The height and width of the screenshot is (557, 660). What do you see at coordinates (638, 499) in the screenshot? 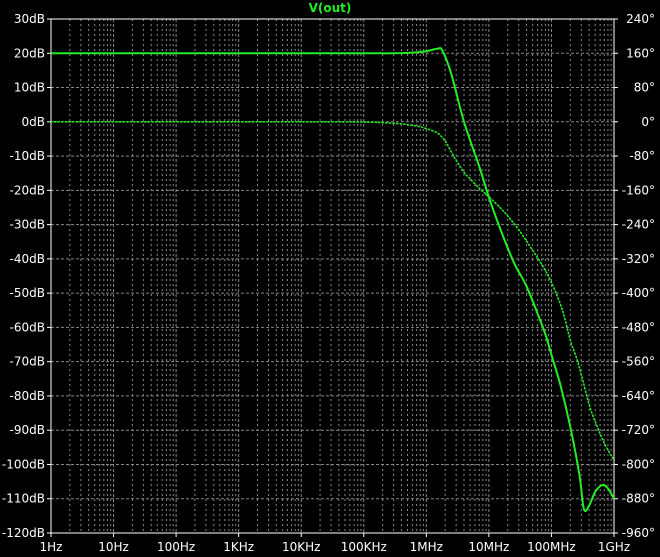
I see `right-tick-label: -880°` at bounding box center [638, 499].